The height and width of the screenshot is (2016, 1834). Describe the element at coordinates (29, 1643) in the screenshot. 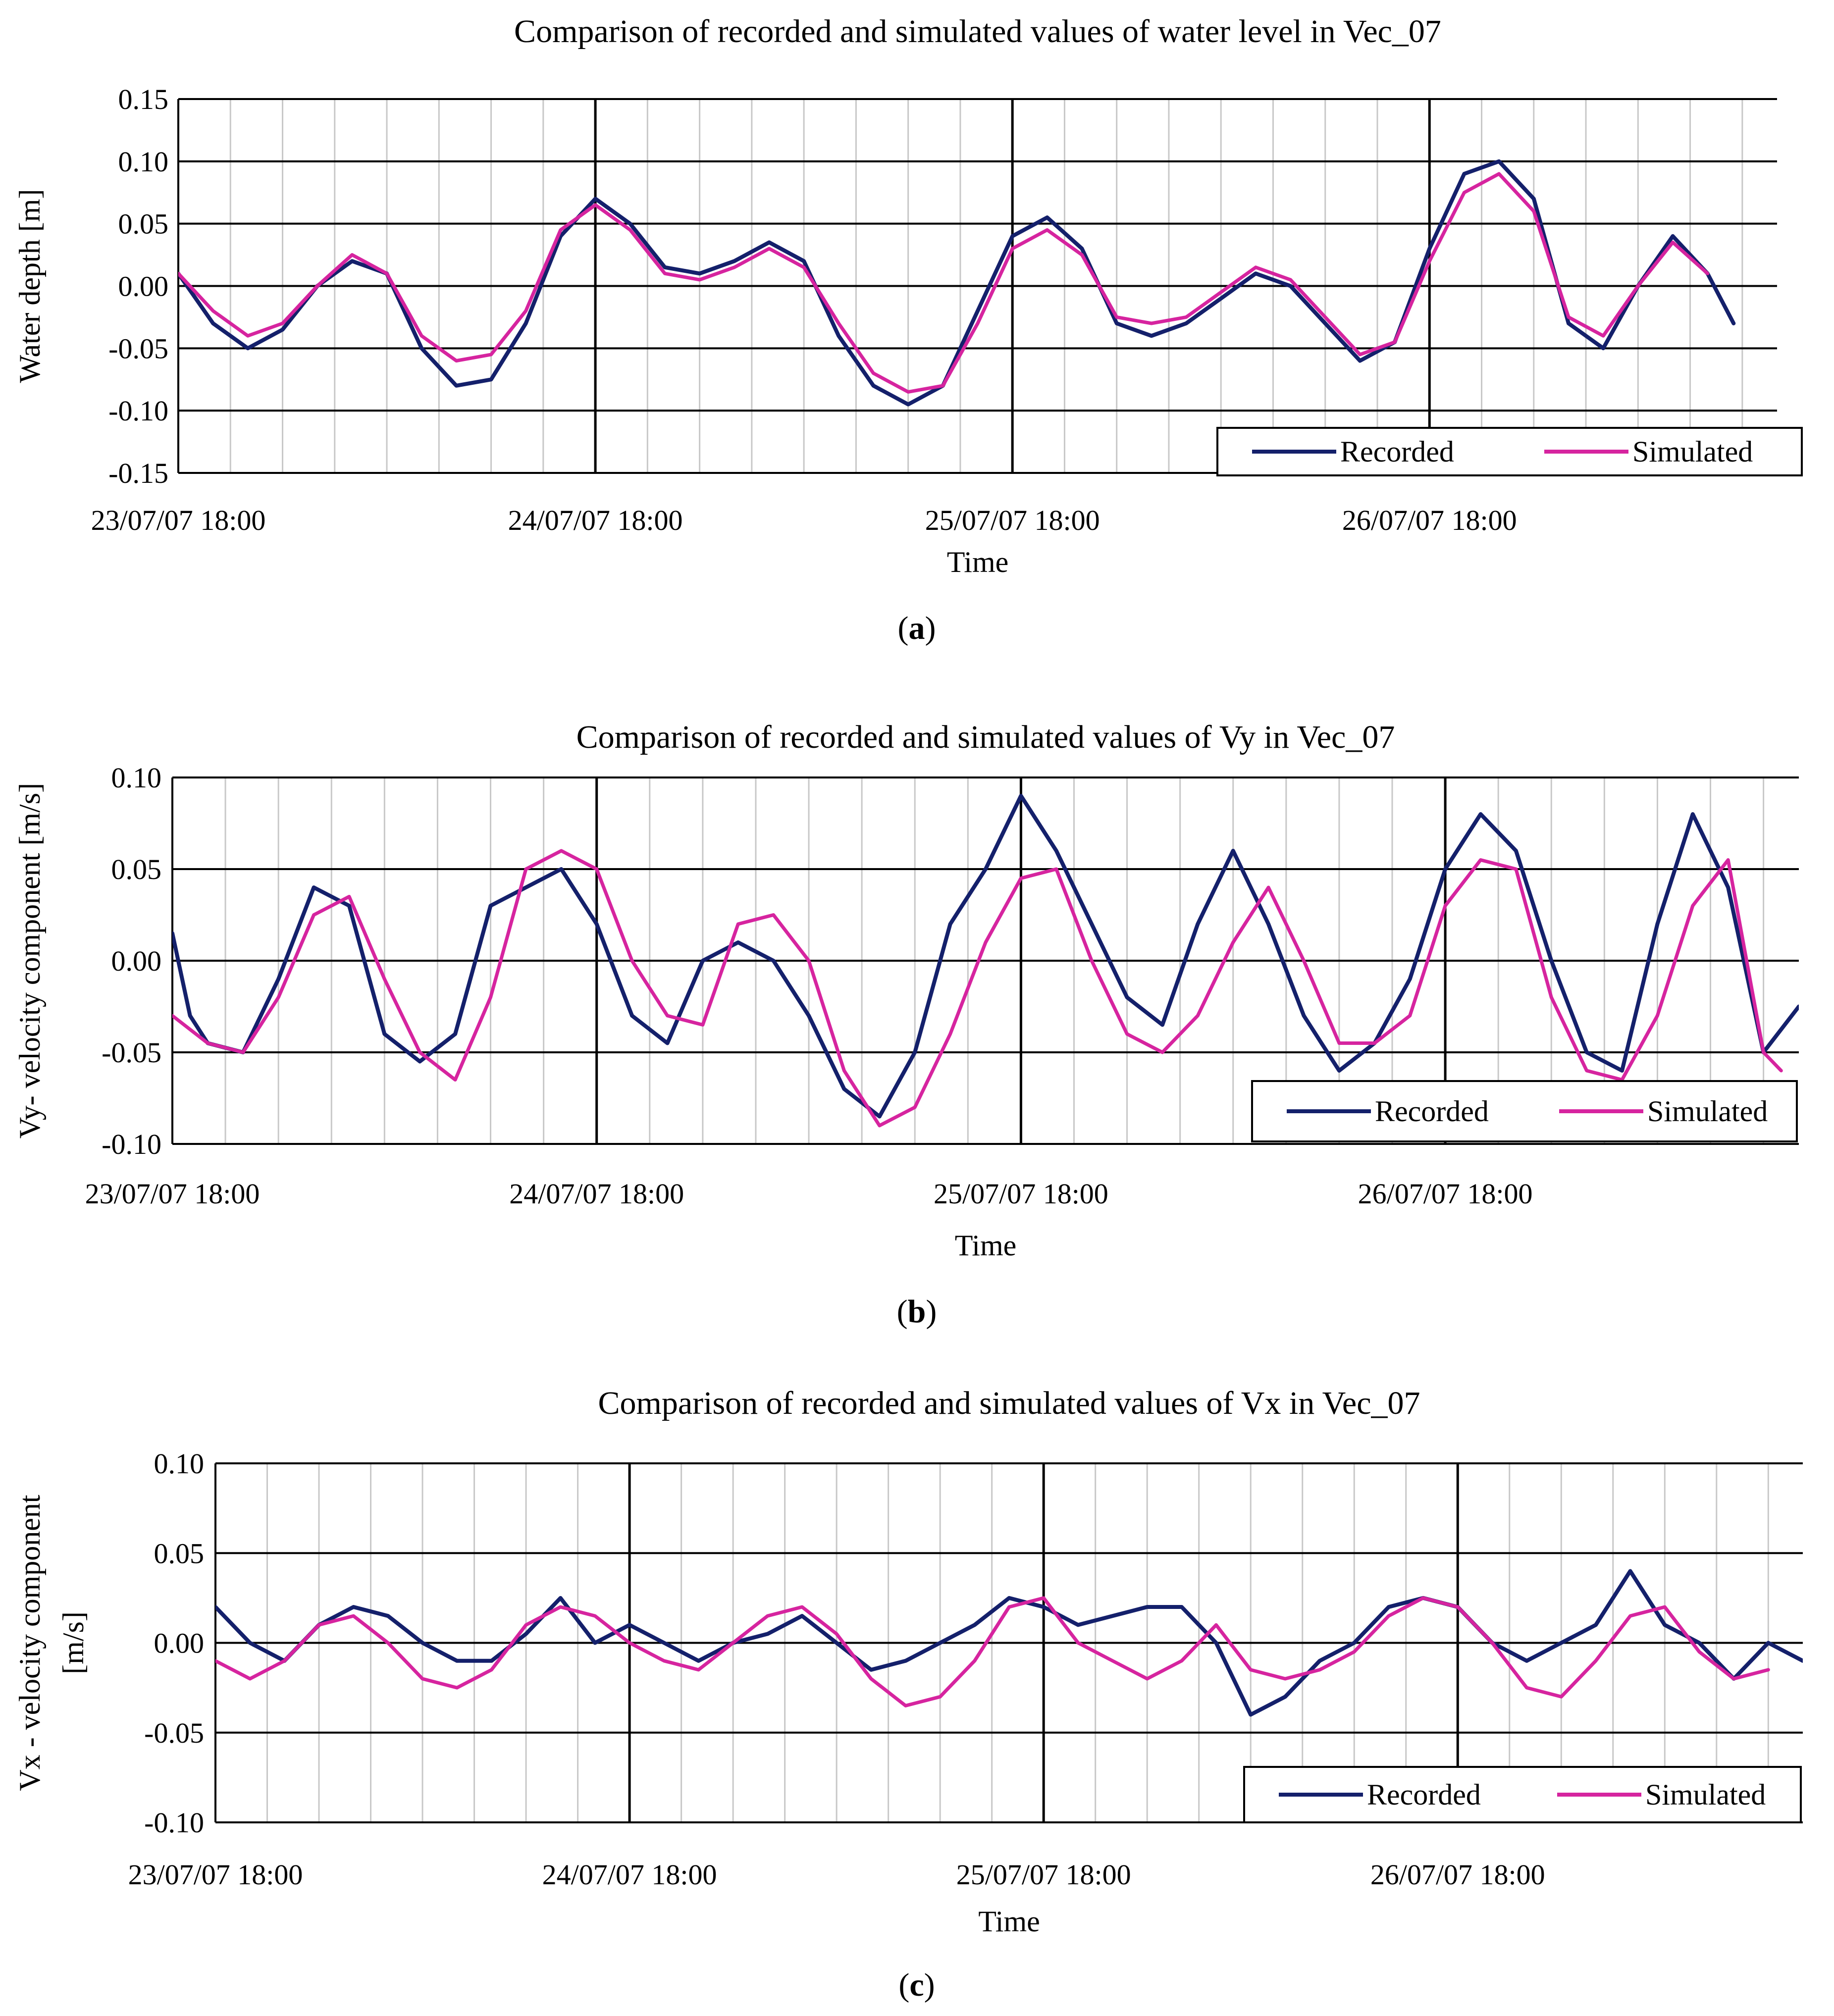

I see `y-axis-title: Vx - velocity component` at that location.